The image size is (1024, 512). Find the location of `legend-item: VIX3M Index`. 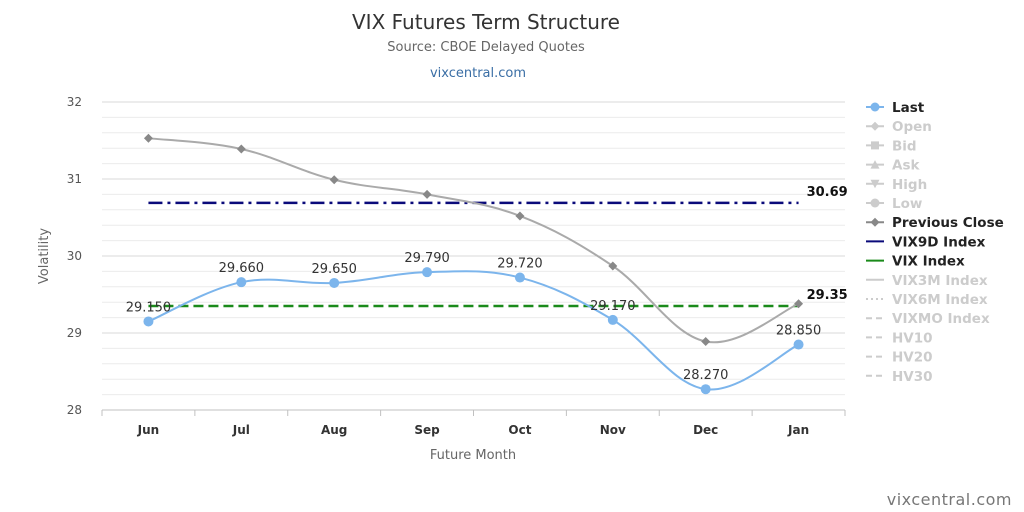

legend-item: VIX3M Index is located at coordinates (927, 281).